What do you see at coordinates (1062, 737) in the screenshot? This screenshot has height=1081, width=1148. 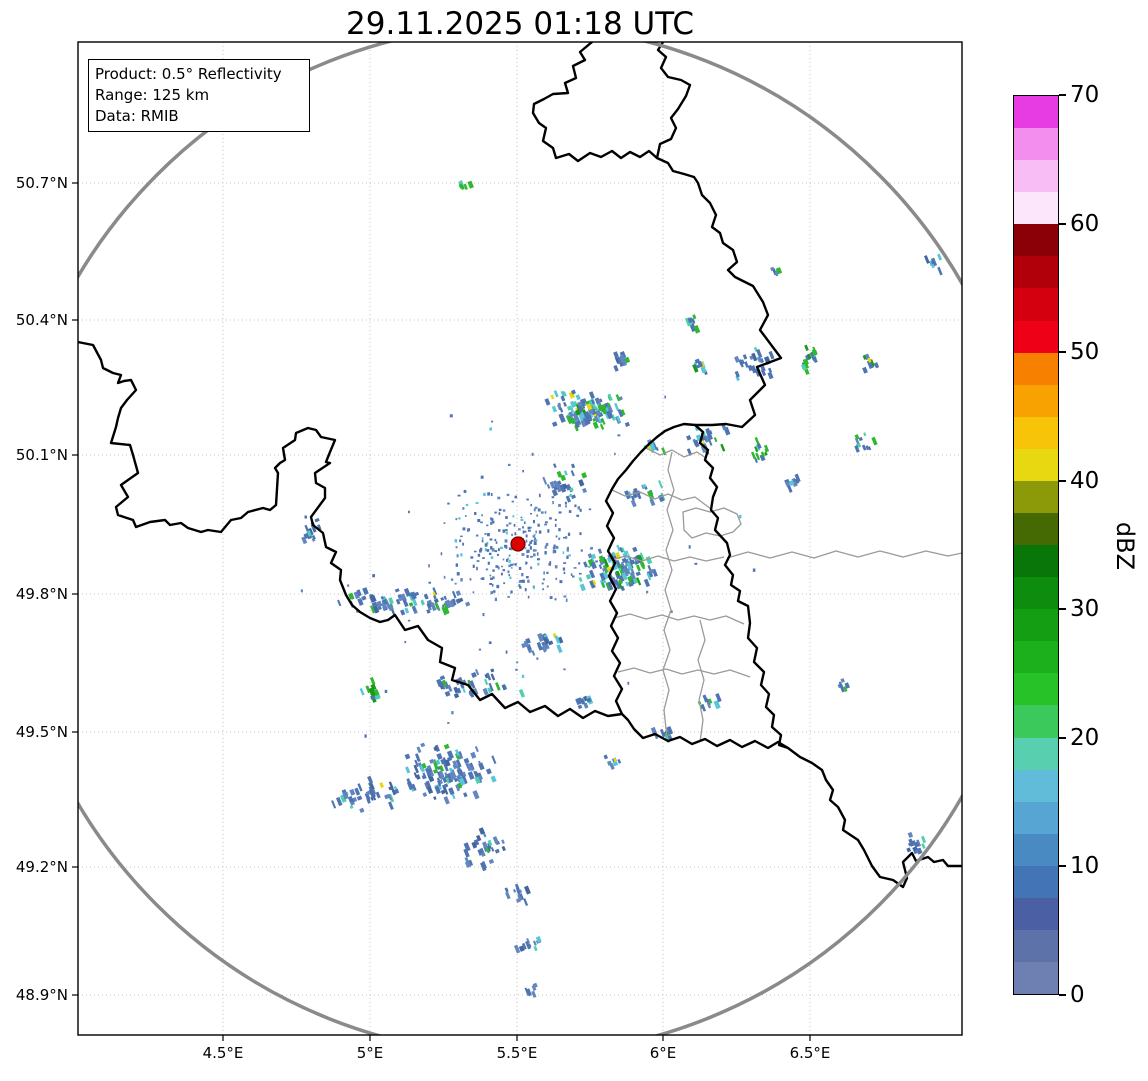 I see `colorbar-tickmark` at bounding box center [1062, 737].